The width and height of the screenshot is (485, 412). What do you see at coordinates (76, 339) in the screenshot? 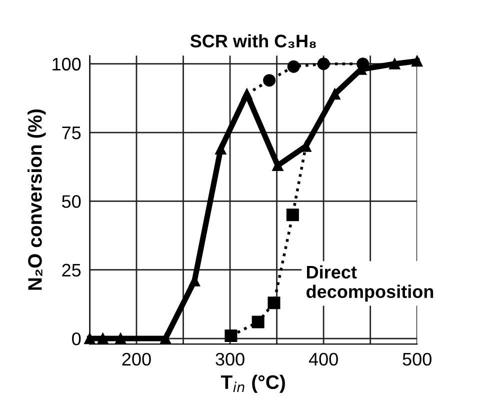
I see `y-tick-label: 0` at bounding box center [76, 339].